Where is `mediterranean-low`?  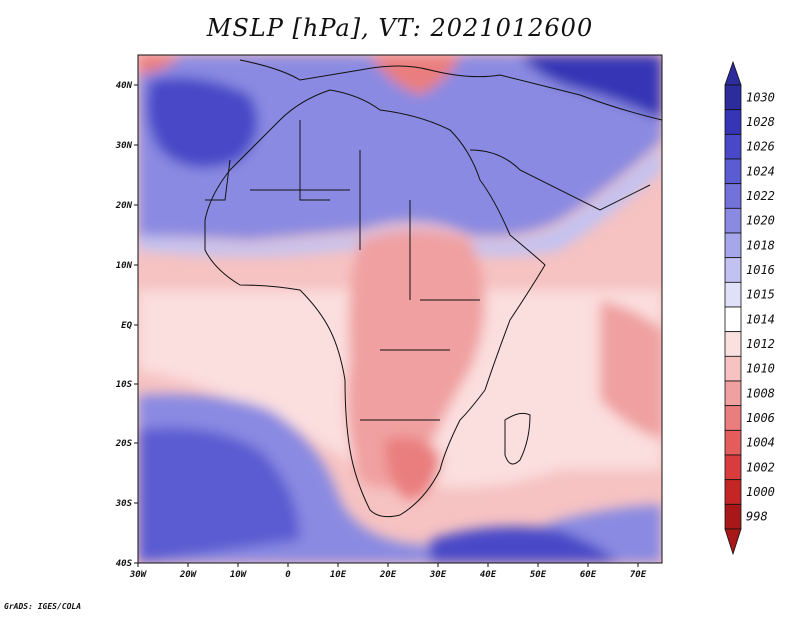 mediterranean-low is located at coordinates (415, 75).